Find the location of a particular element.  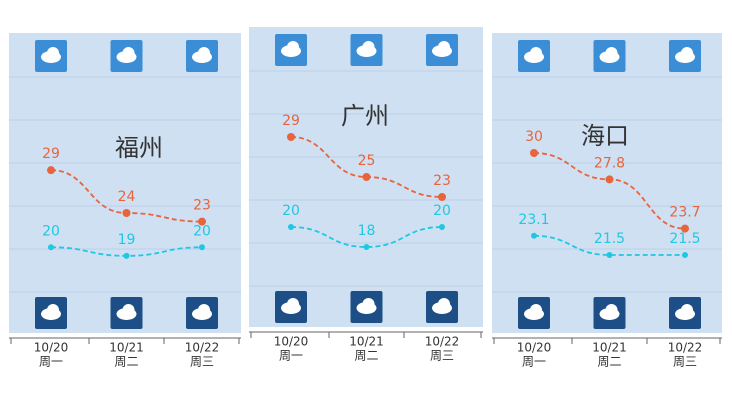

value-label: 25 is located at coordinates (367, 161).